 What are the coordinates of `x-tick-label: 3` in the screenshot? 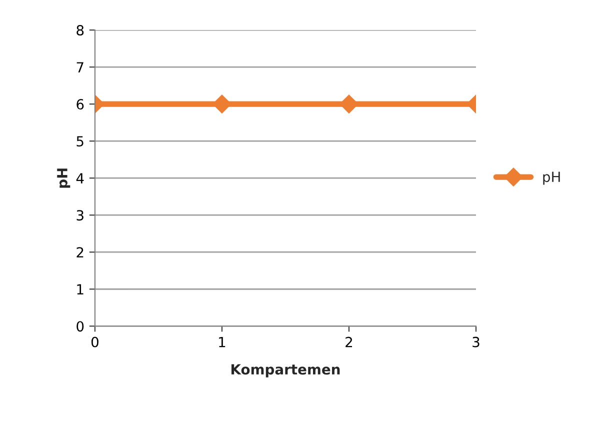 It's located at (476, 342).